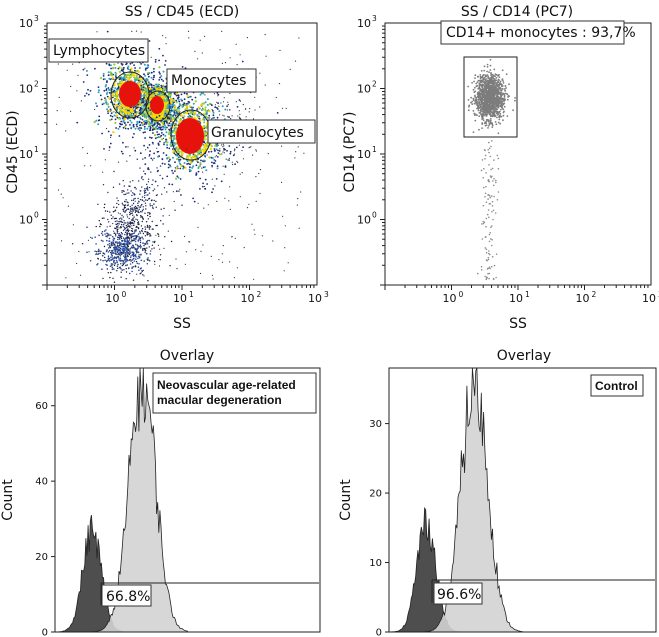 Image resolution: width=659 pixels, height=637 pixels. What do you see at coordinates (491, 169) in the screenshot?
I see `cd14-scatter-dots` at bounding box center [491, 169].